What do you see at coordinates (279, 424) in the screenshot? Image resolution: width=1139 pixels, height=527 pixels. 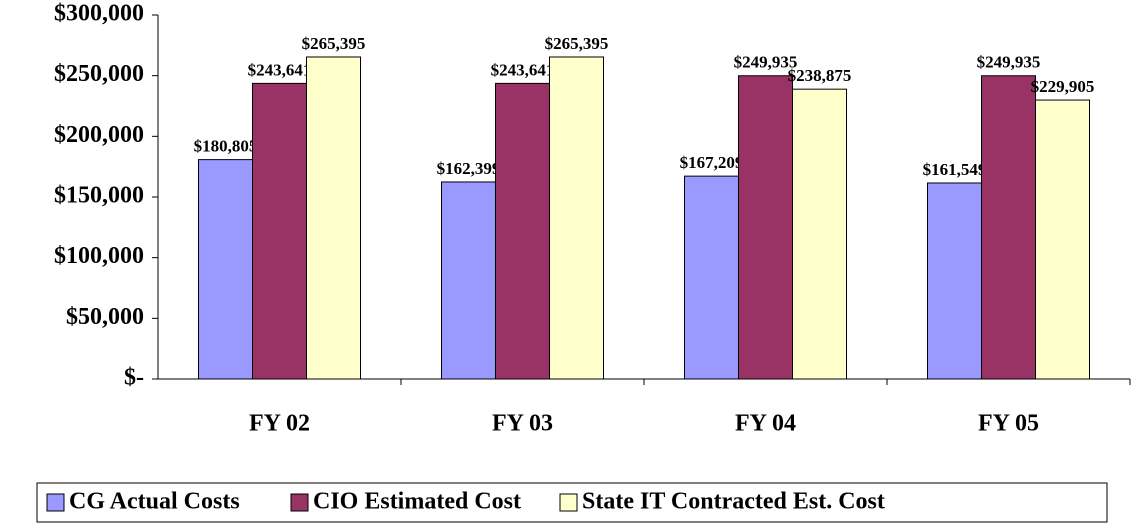 I see `x-tick-label: FY 02` at bounding box center [279, 424].